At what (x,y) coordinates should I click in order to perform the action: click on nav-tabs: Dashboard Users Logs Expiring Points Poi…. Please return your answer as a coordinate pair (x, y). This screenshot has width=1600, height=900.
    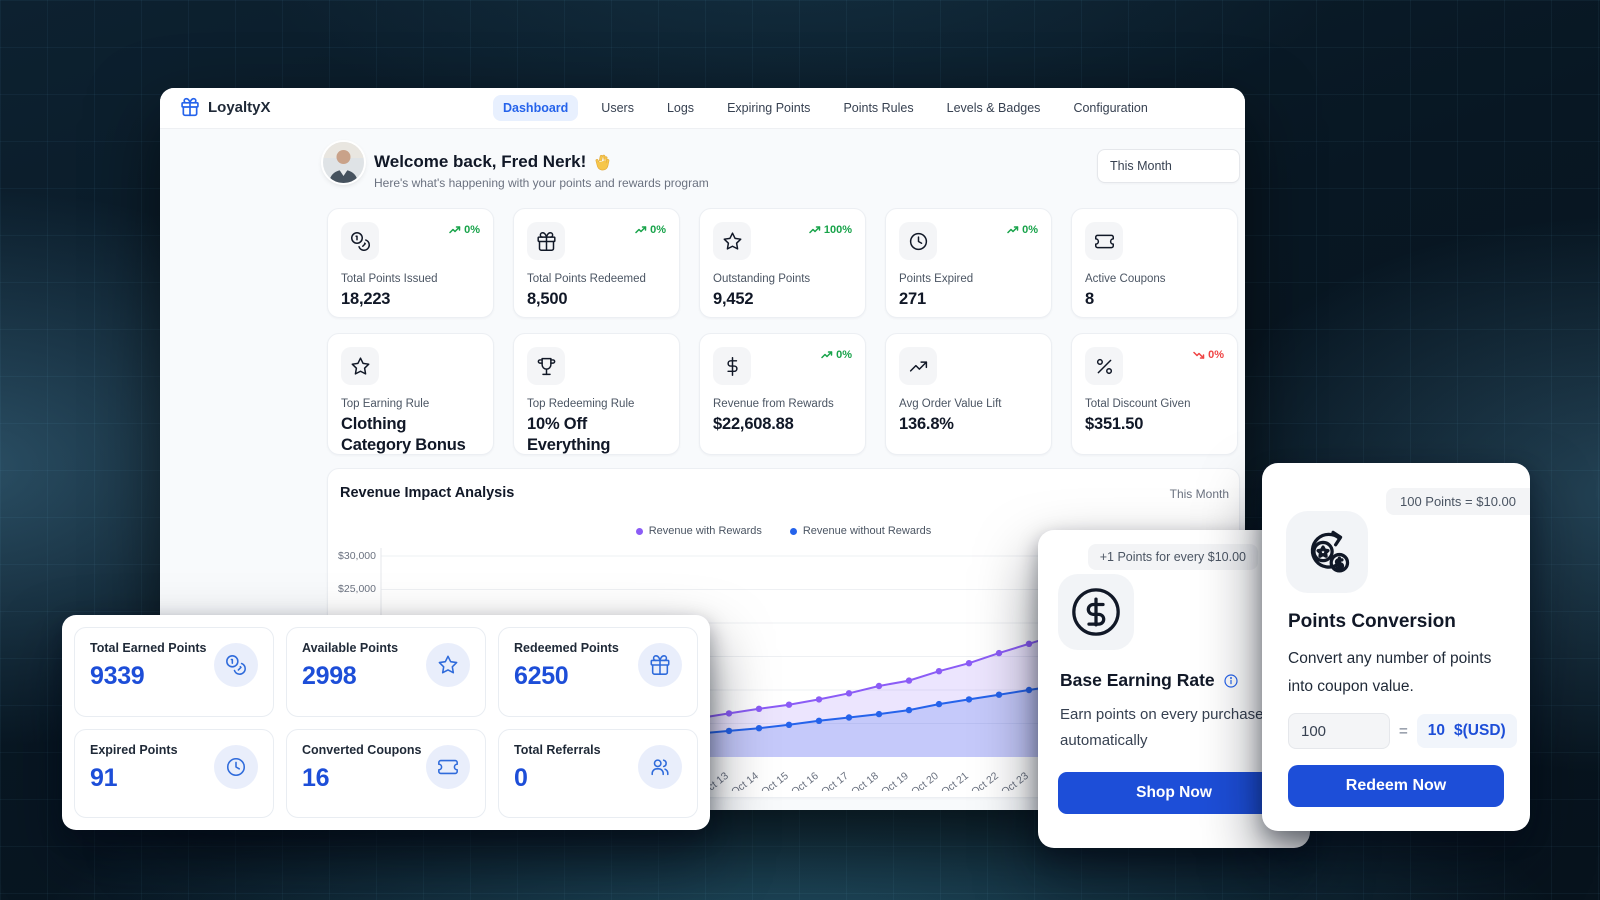
    Looking at the image, I should click on (825, 108).